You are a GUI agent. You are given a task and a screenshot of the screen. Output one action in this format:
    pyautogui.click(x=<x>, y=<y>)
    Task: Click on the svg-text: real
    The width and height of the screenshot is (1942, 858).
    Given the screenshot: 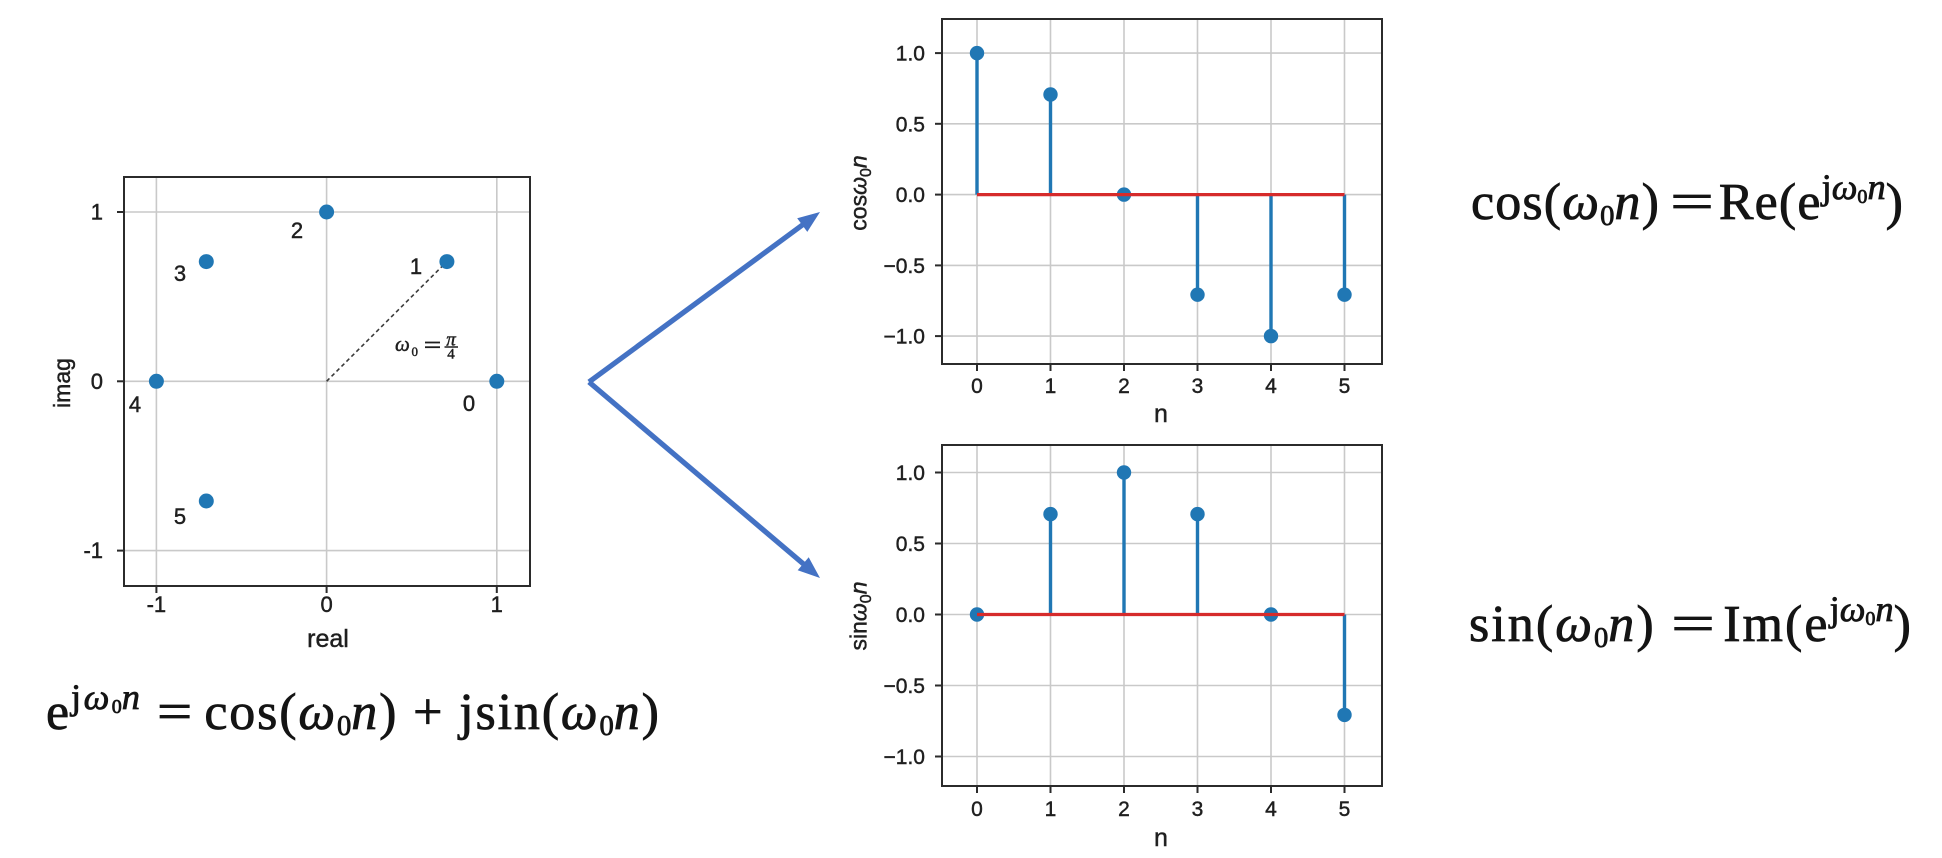 What is the action you would take?
    pyautogui.click(x=328, y=639)
    